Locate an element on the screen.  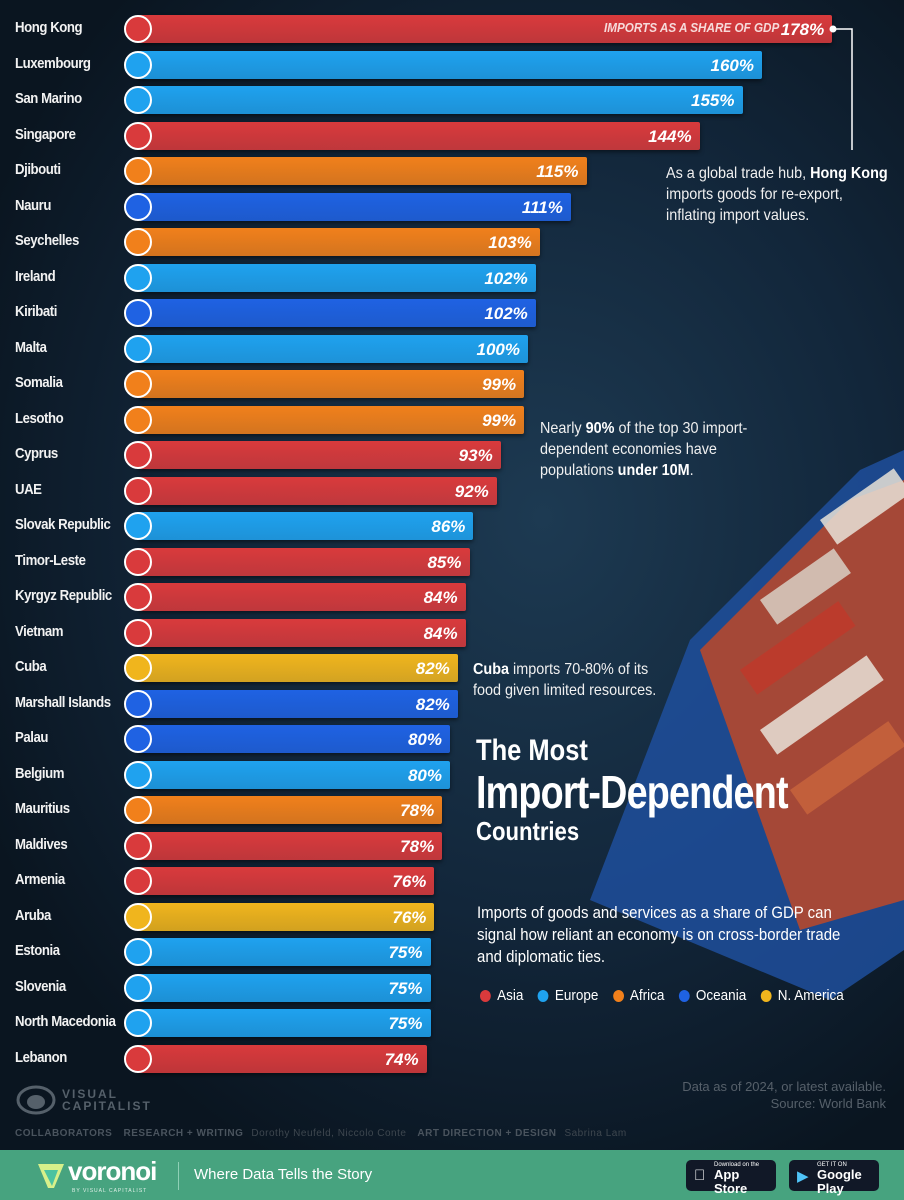
chart-title: The Most Import-Dependent Countries is located at coordinates (666, 790).